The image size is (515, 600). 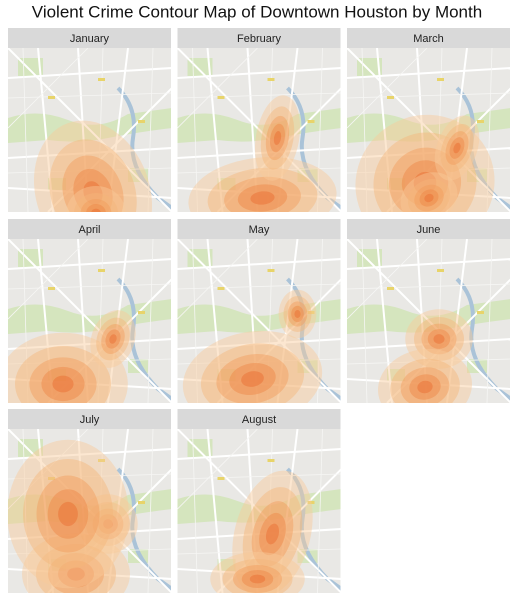 I want to click on facet-panel: March, so click(x=428, y=120).